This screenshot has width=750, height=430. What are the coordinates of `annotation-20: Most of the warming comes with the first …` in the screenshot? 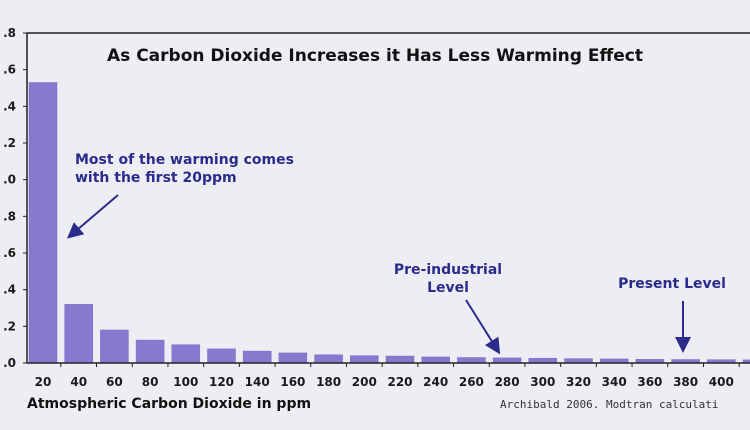 It's located at (184, 169).